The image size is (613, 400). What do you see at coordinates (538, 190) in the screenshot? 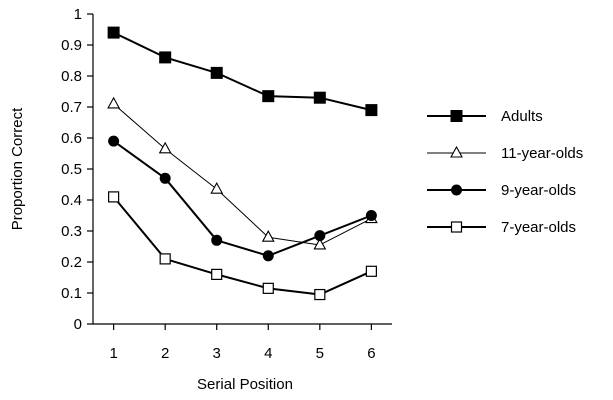
I see `legend-label: 9-year-olds` at bounding box center [538, 190].